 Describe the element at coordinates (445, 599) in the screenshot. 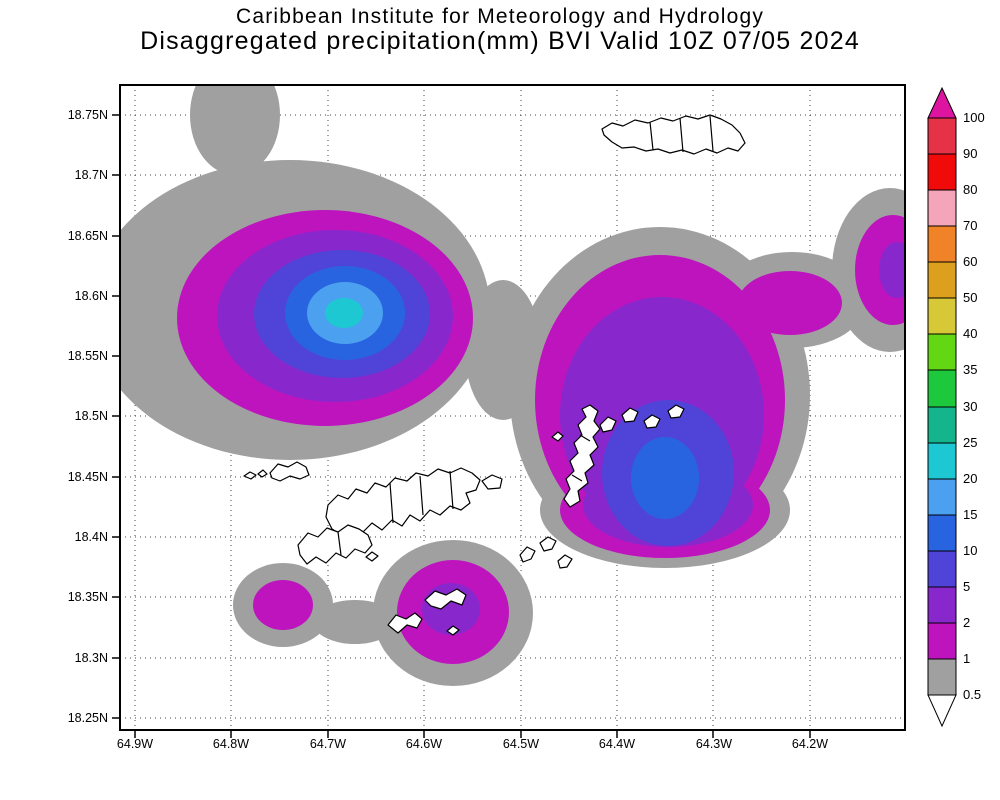

I see `peter-island-outline` at that location.